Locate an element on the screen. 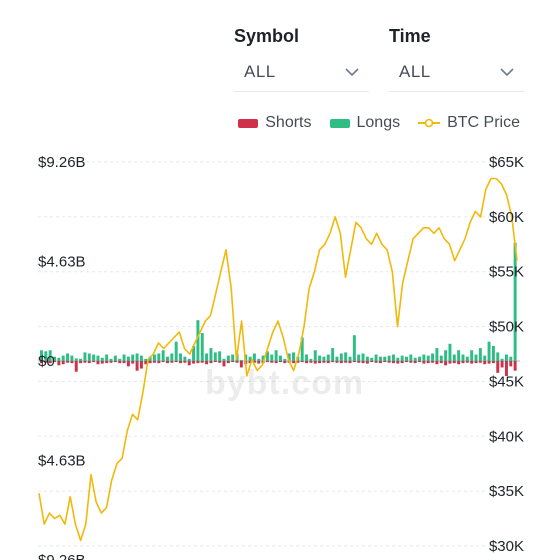  left-tick-2: $0 is located at coordinates (46, 361).